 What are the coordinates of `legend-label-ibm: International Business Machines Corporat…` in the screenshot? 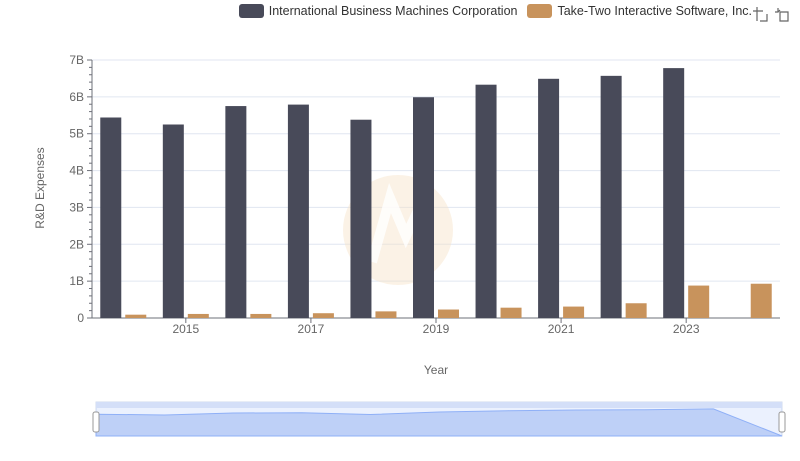 It's located at (393, 11).